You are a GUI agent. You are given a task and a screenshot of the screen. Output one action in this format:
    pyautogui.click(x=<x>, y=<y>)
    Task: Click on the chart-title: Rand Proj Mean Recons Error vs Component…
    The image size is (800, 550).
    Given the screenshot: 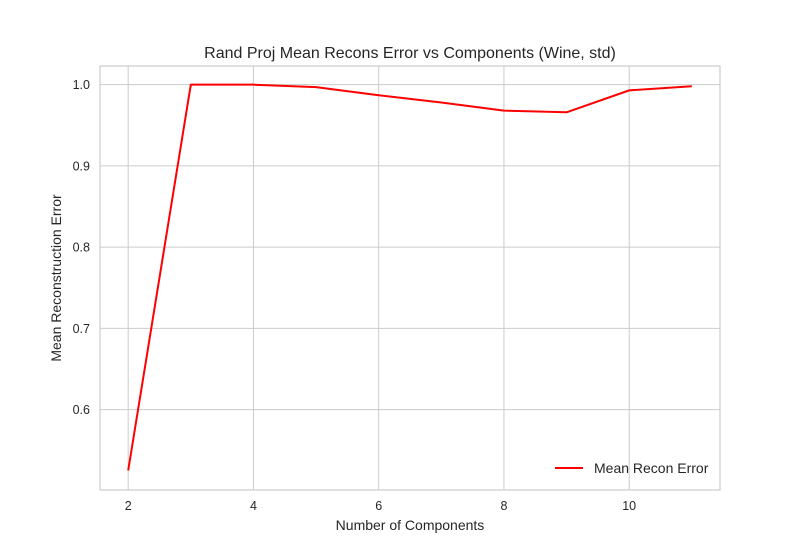 What is the action you would take?
    pyautogui.click(x=410, y=53)
    